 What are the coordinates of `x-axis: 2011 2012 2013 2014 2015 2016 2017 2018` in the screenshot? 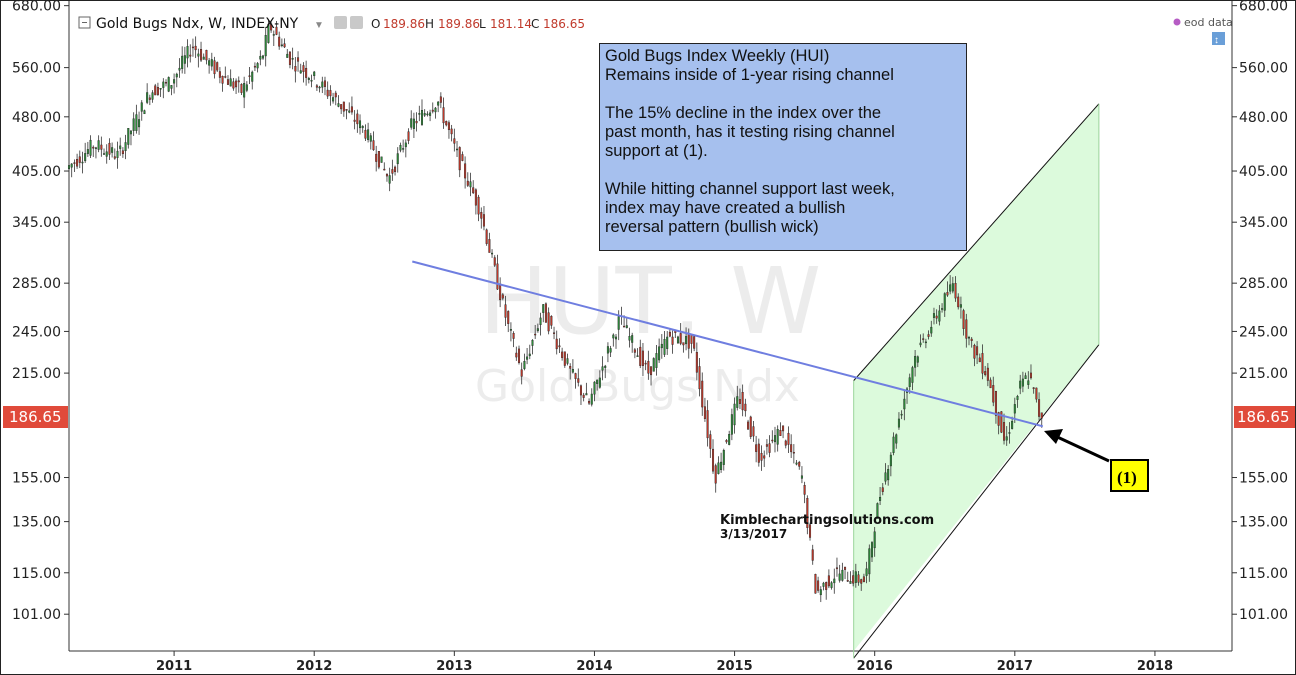 It's located at (664, 662).